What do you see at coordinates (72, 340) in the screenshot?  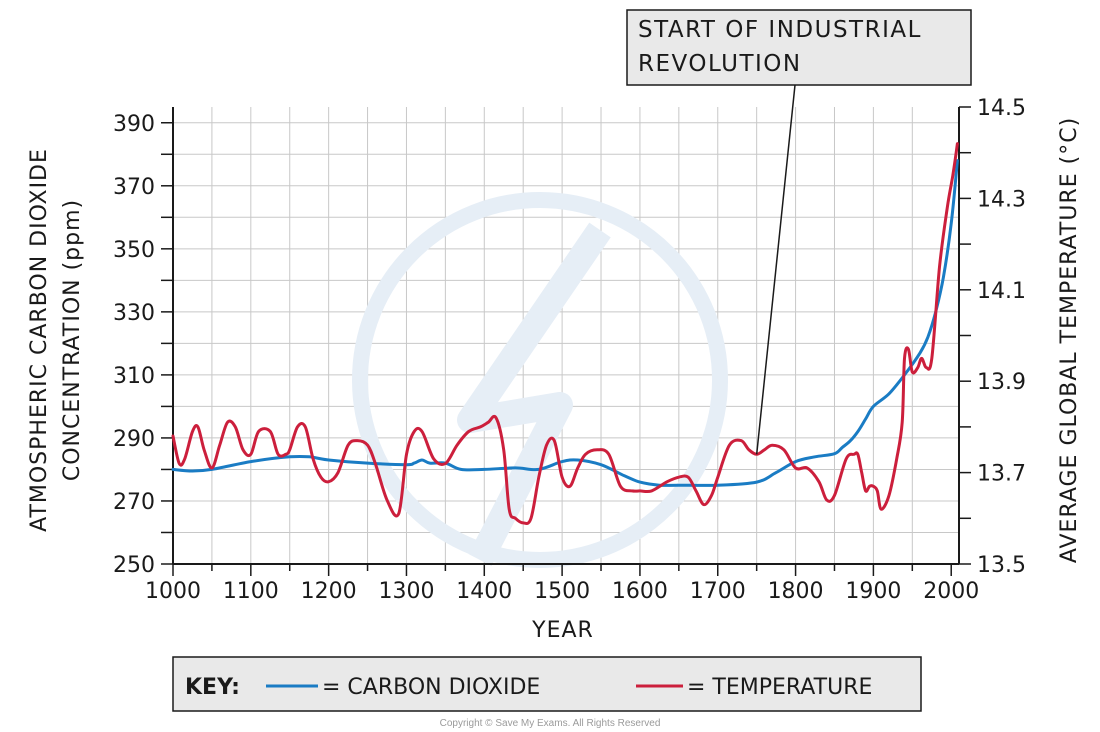 I see `y-left-axis-title-line2: CONCENTRATION (ppm)` at bounding box center [72, 340].